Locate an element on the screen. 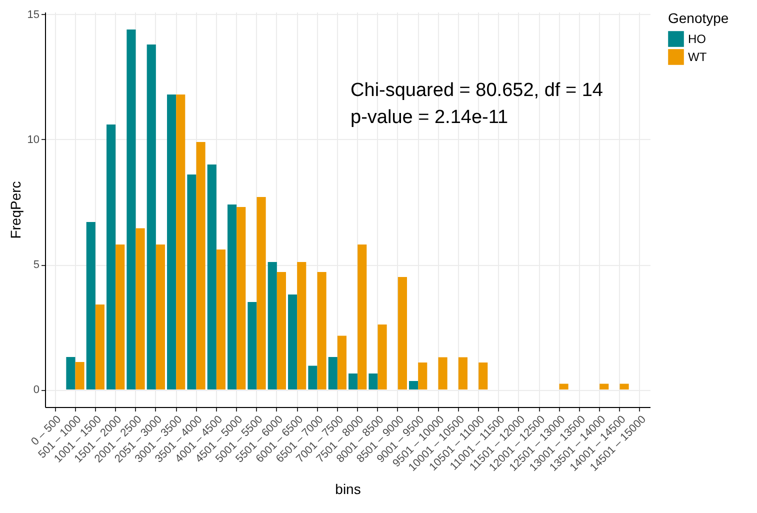 The width and height of the screenshot is (757, 513). y-tick-label: 0 is located at coordinates (36, 390).